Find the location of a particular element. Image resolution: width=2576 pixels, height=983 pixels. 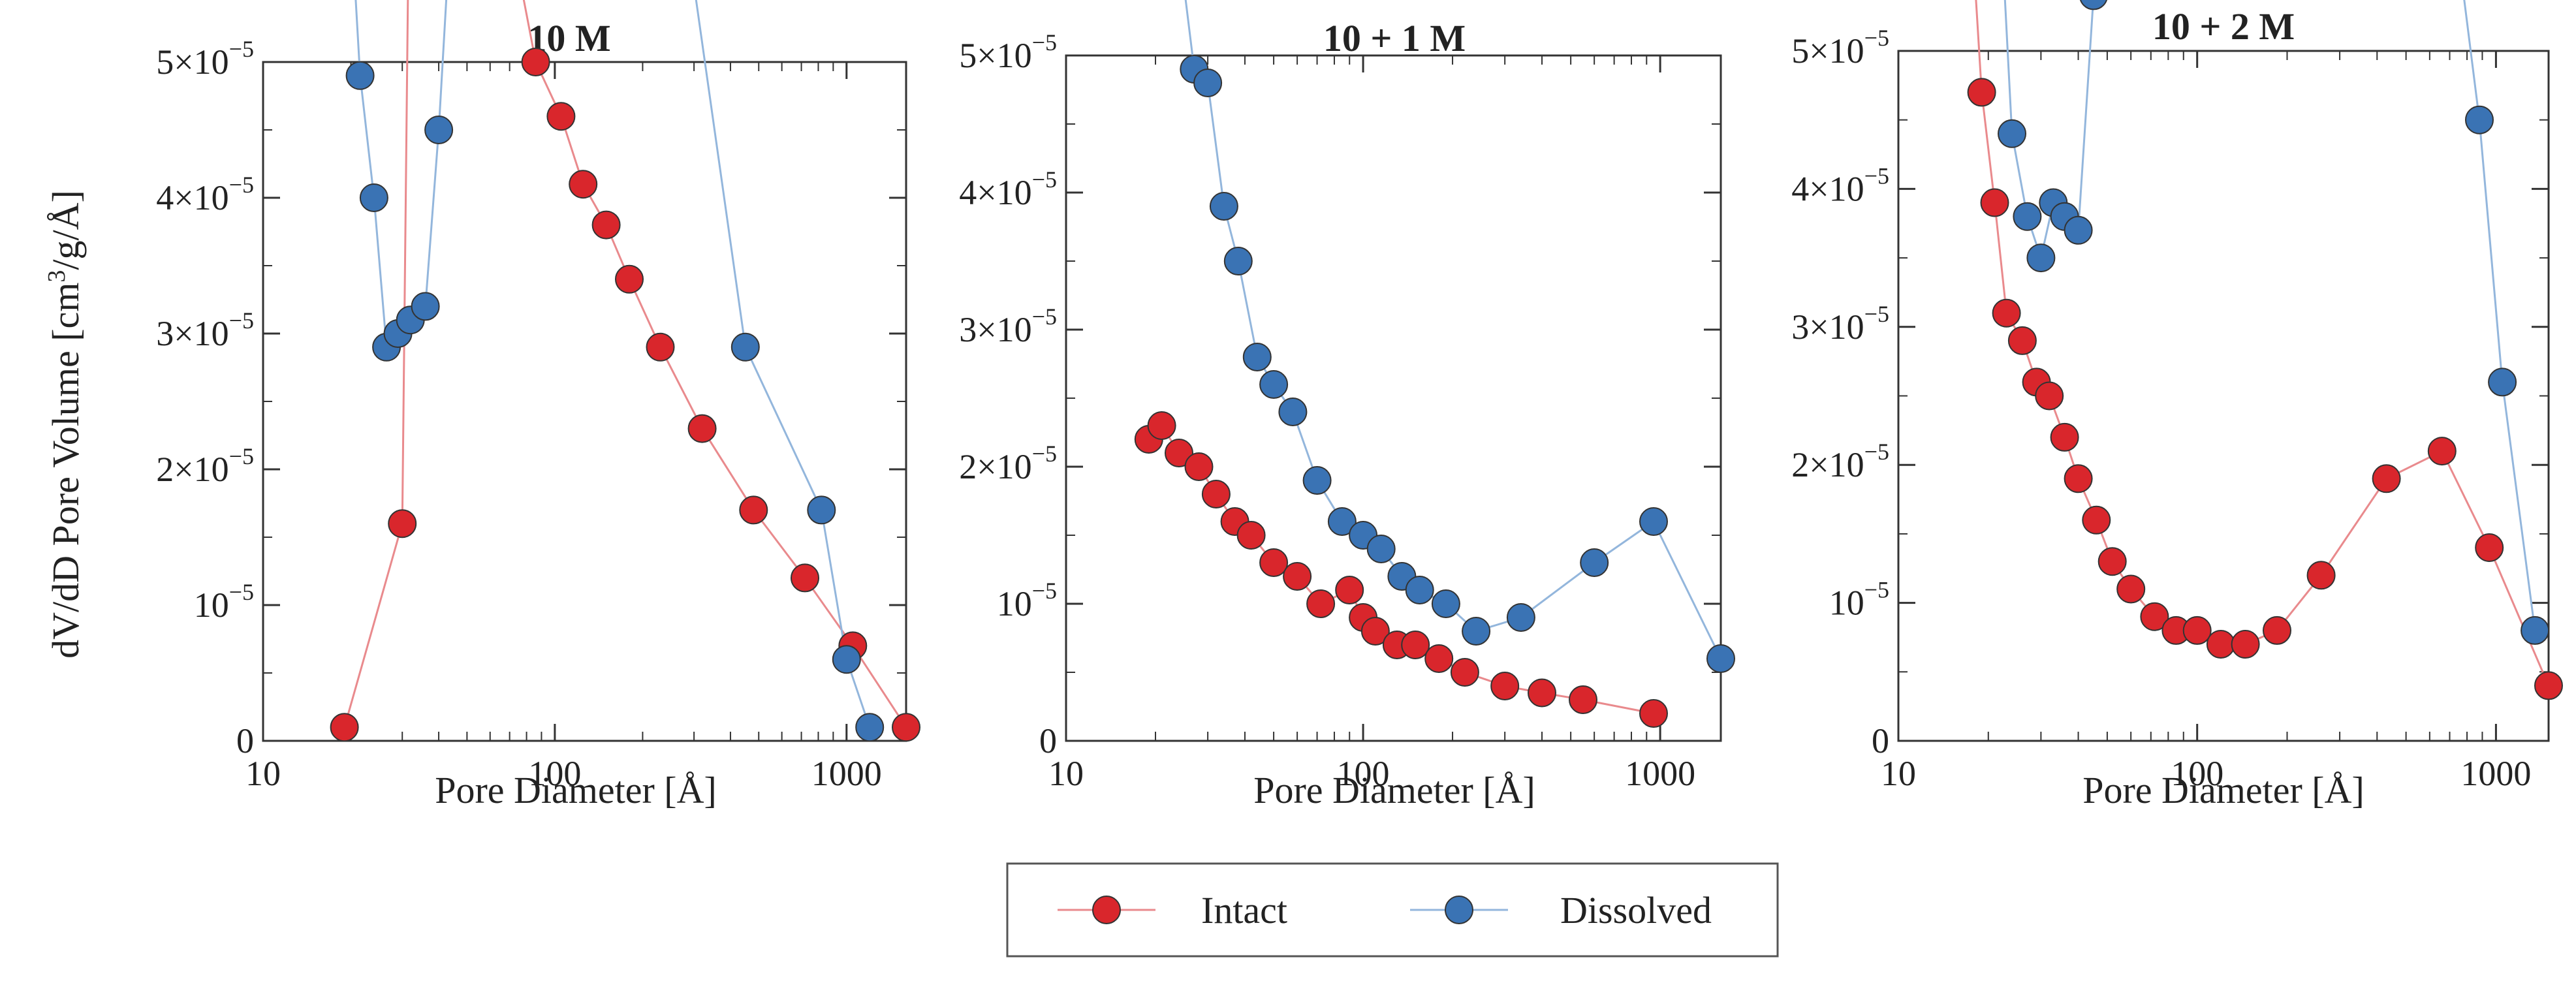

series-line-dissolved is located at coordinates (612, 364).